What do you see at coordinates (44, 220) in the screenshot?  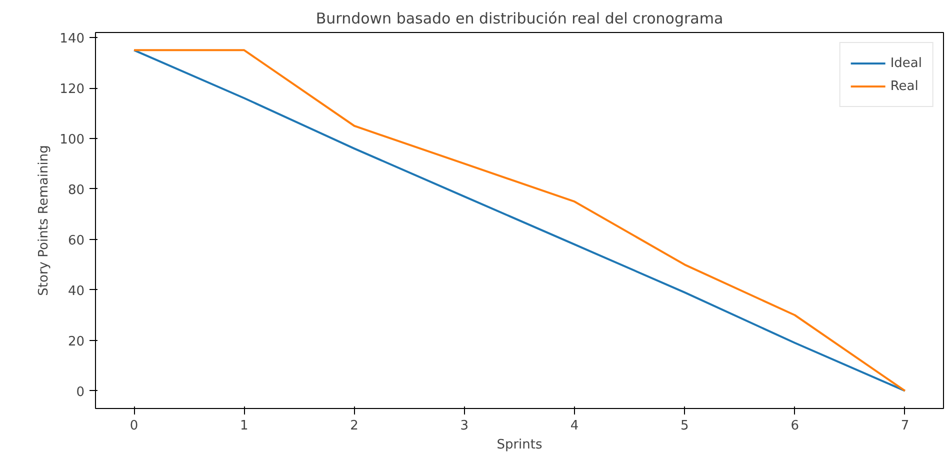 I see `y-axis-title: Story Points Remaining` at bounding box center [44, 220].